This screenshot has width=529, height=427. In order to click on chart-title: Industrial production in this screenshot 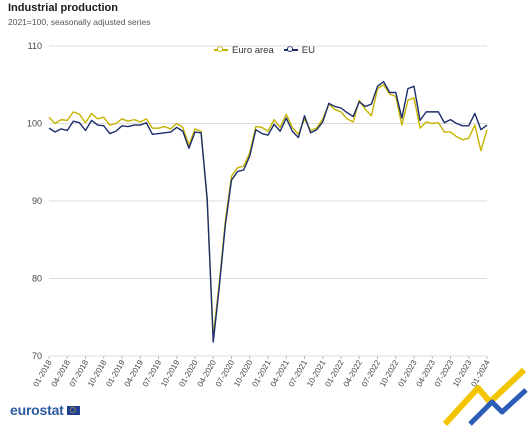, I will do `click(63, 8)`.